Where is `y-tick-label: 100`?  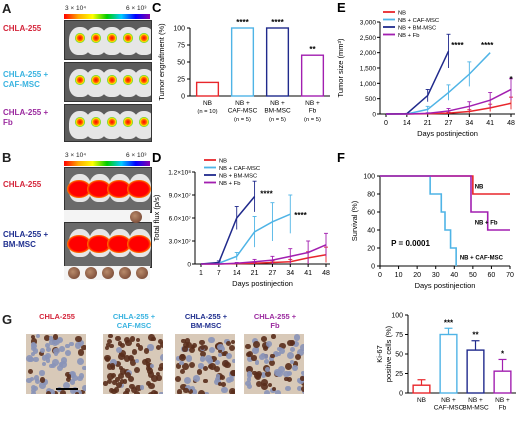
y-tick-label: 100 is located at coordinates (179, 29).